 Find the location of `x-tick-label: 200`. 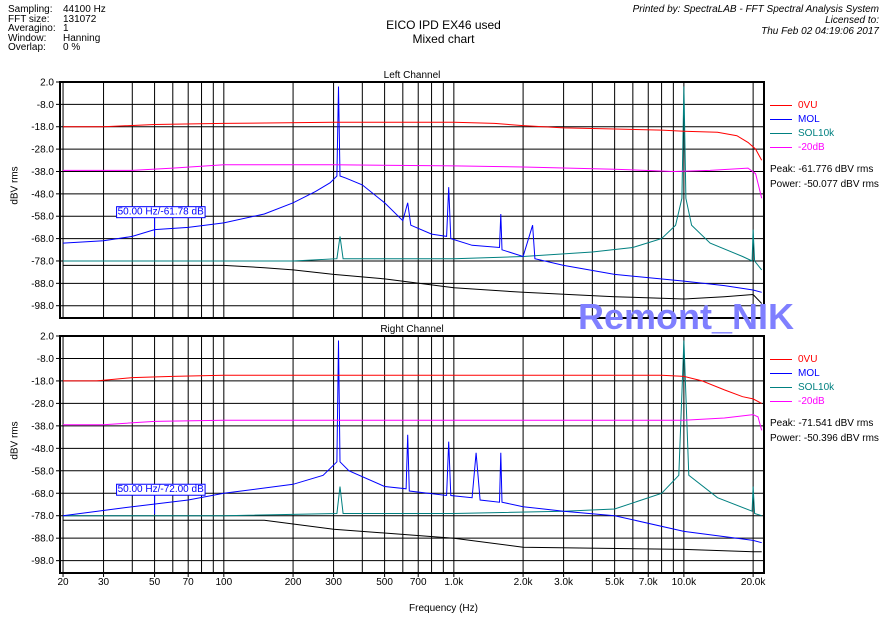

x-tick-label: 200 is located at coordinates (293, 582).